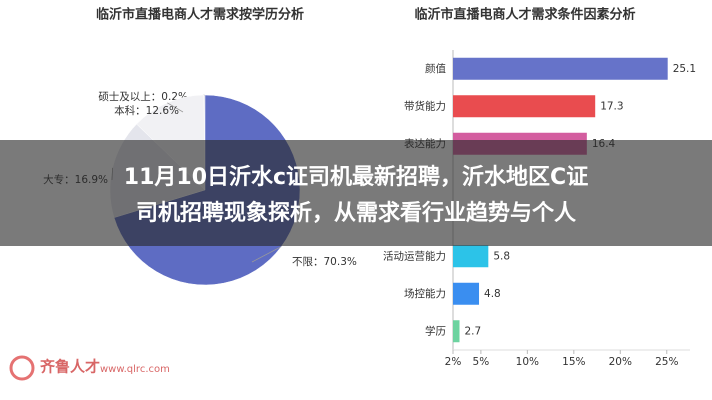  What do you see at coordinates (684, 69) in the screenshot?
I see `value-label: 25.1` at bounding box center [684, 69].